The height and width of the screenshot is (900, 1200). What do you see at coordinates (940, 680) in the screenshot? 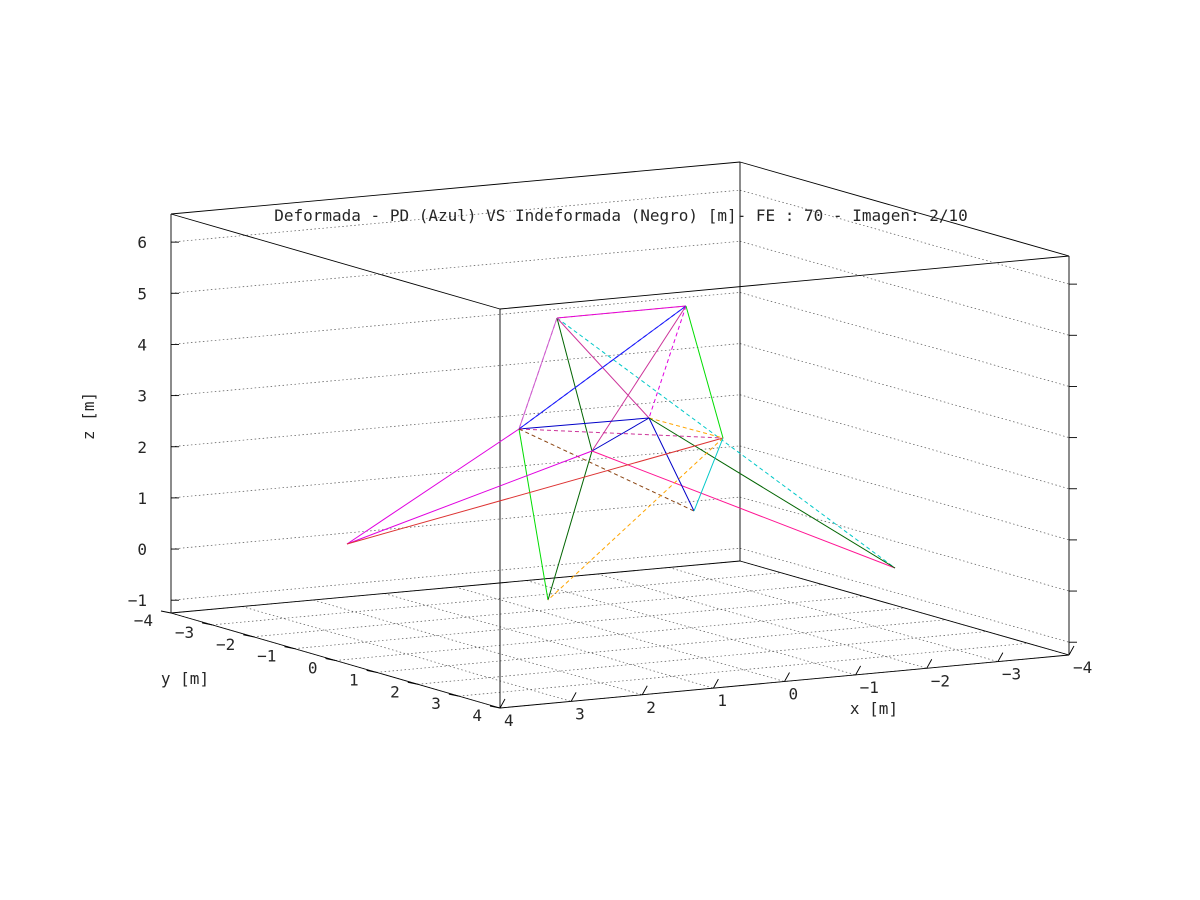
I see `x-tick-label: −2` at bounding box center [940, 680].